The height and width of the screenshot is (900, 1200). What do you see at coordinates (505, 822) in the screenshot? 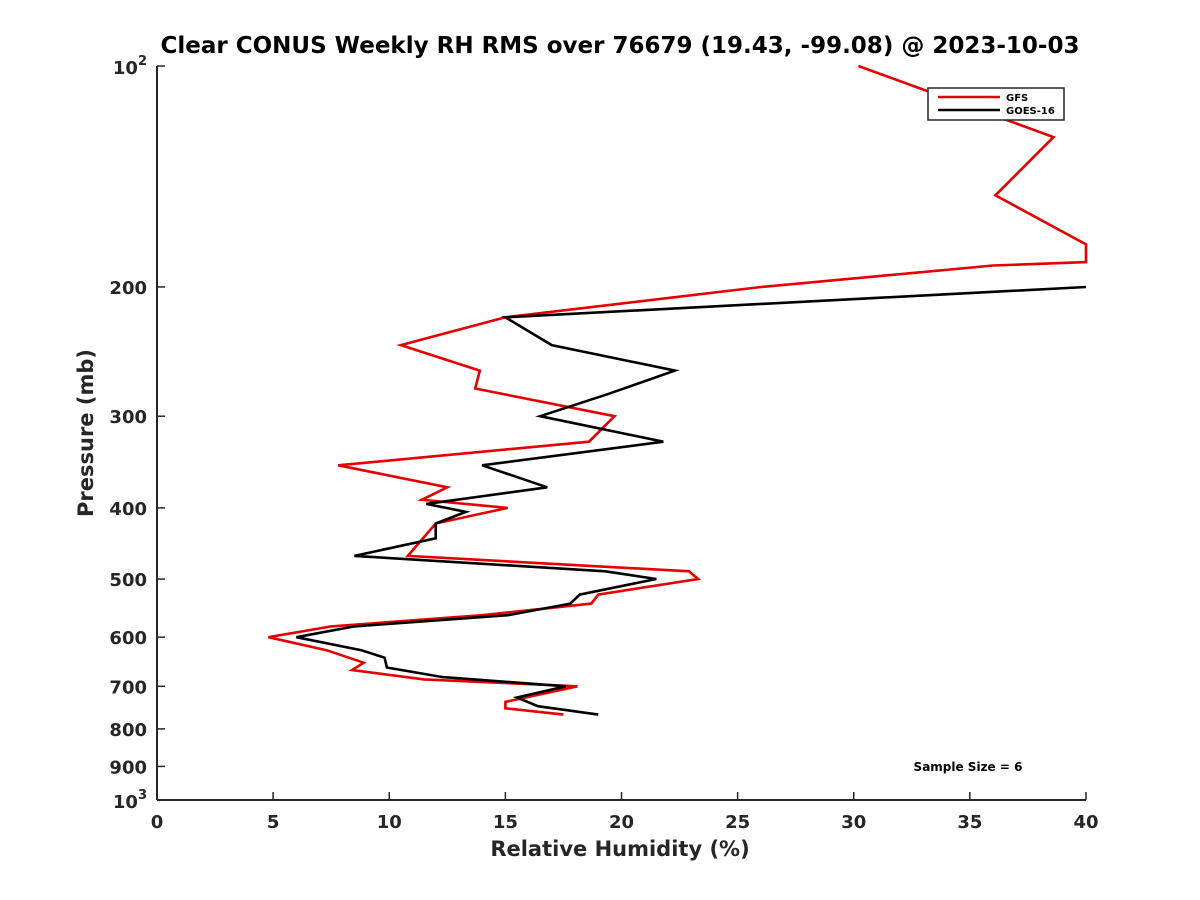
I see `x-tick-label: 15` at bounding box center [505, 822].